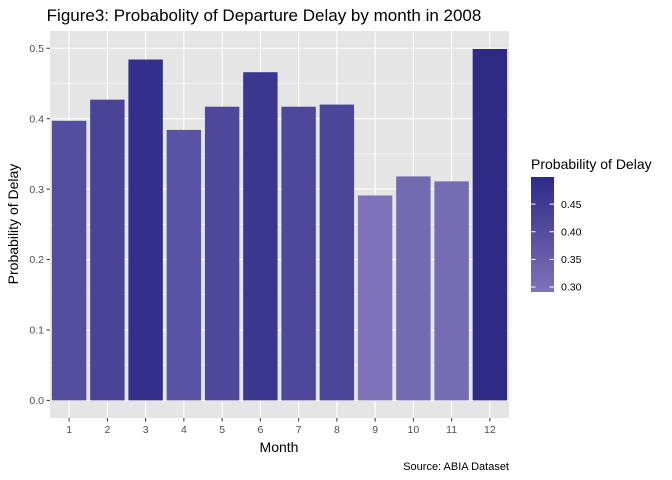 This screenshot has height=480, width=672. Describe the element at coordinates (337, 430) in the screenshot. I see `x-tick-label: 8` at that location.